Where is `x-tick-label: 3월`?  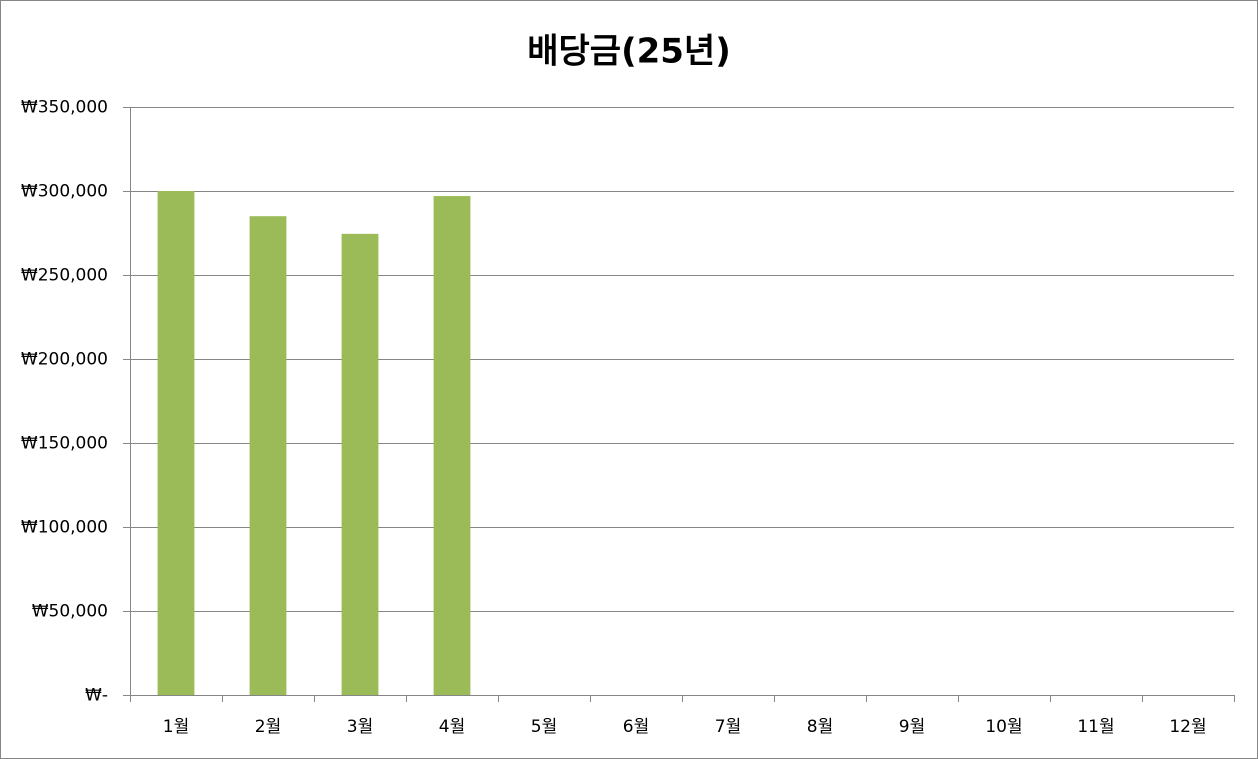 x-tick-label: 3월 is located at coordinates (360, 727).